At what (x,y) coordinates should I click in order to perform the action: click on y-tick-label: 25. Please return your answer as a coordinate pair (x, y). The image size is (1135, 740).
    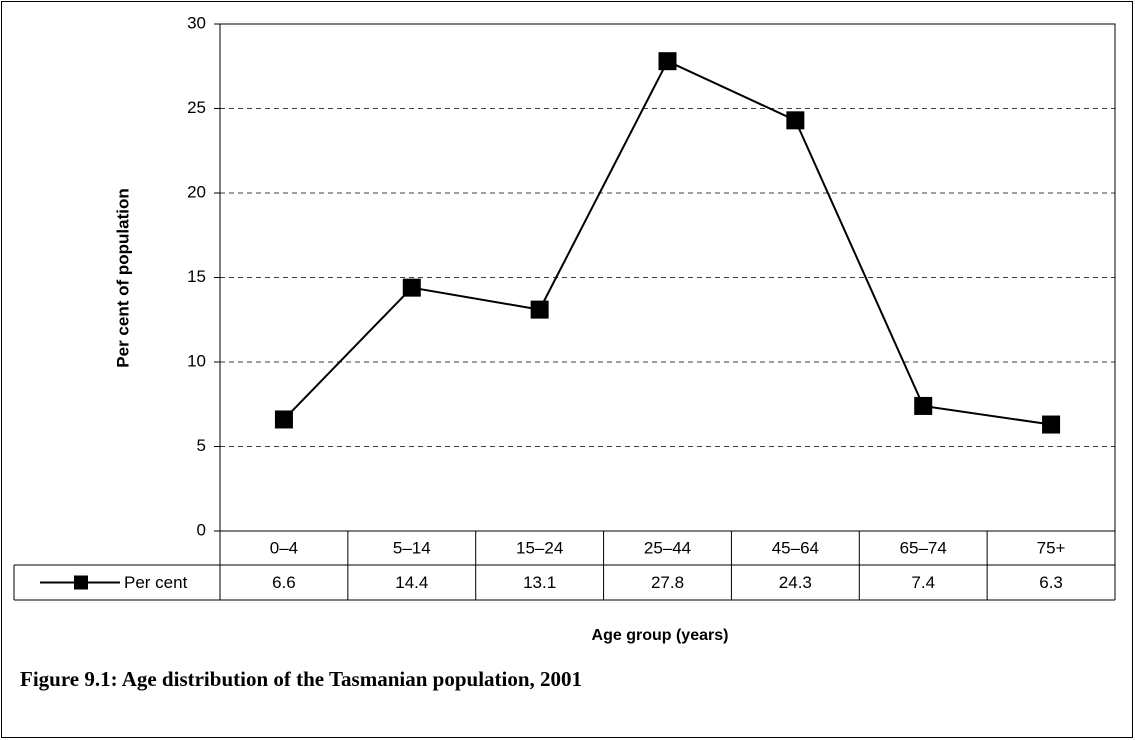
    Looking at the image, I should click on (196, 107).